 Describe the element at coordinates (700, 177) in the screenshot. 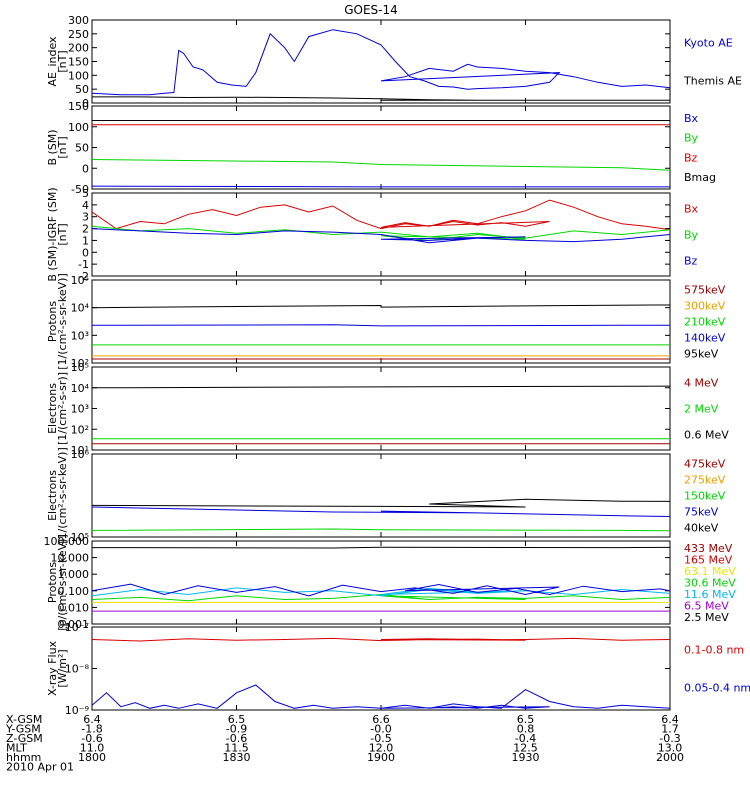

I see `legend-entry: Bmag` at that location.